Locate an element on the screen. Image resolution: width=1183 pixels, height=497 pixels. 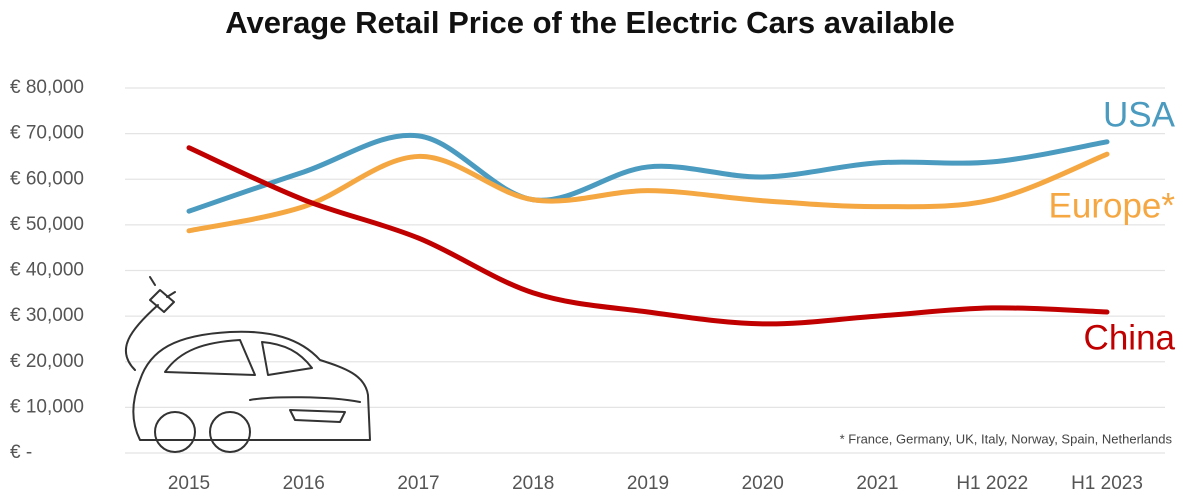
x-tick-label: 2017 is located at coordinates (418, 483).